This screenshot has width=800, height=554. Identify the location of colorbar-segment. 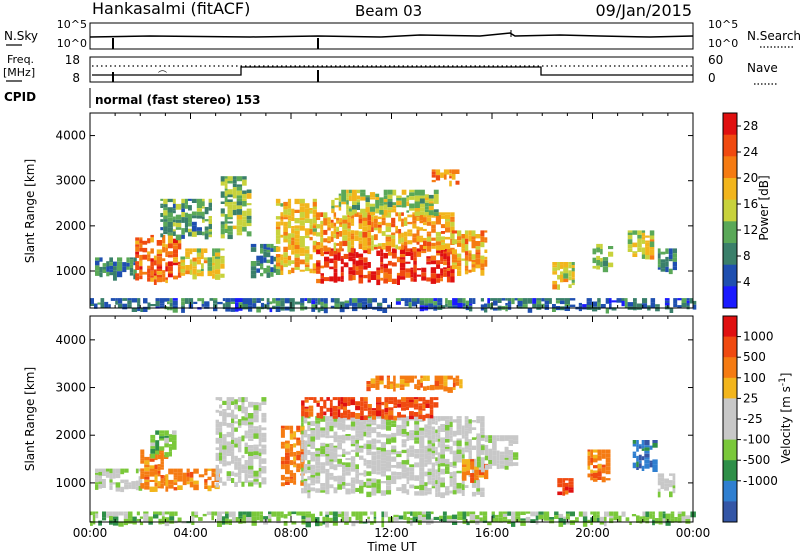
(730, 450).